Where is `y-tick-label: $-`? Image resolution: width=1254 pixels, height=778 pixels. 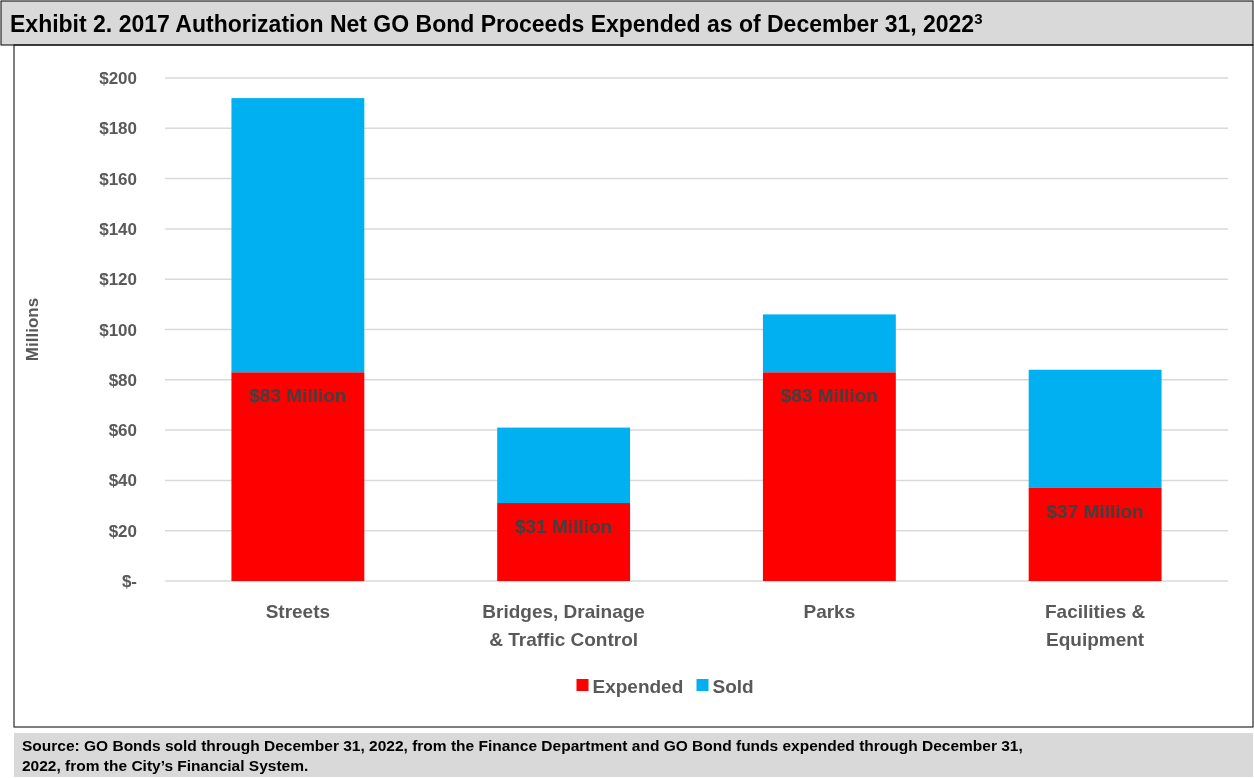 y-tick-label: $- is located at coordinates (129, 581).